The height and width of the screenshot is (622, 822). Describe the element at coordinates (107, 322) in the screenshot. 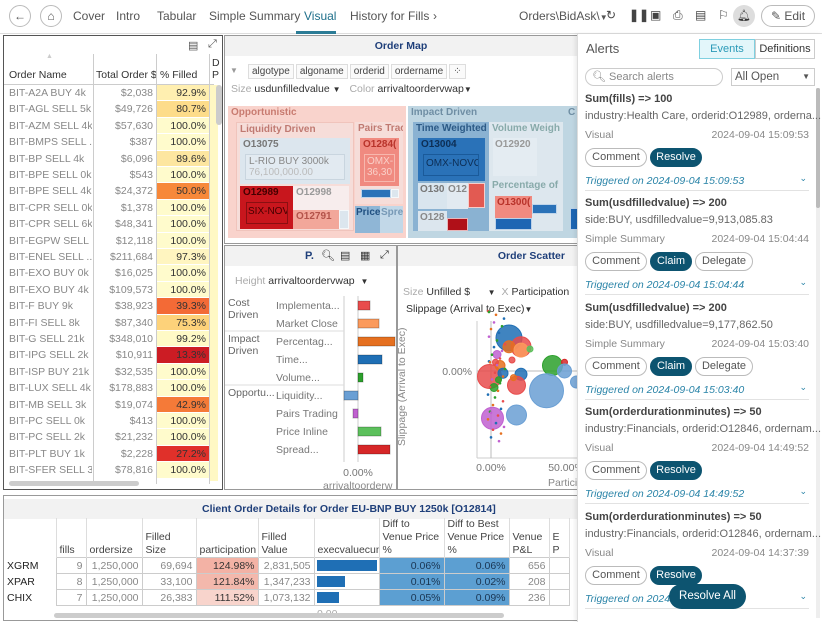

I see `table-row: BIT-FI SELL 8k $87,340 75.3%` at that location.